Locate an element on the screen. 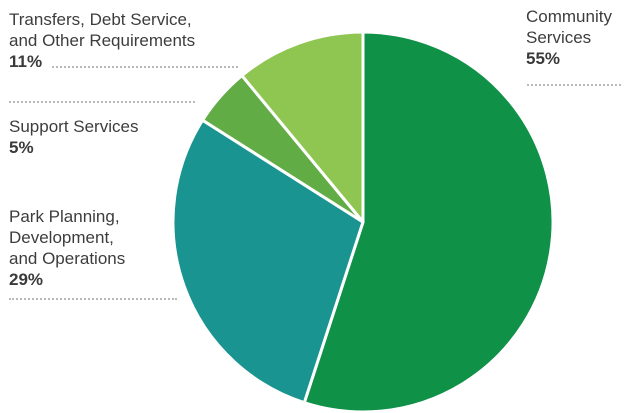 The image size is (625, 413). leader-line-park-planning is located at coordinates (93, 299).